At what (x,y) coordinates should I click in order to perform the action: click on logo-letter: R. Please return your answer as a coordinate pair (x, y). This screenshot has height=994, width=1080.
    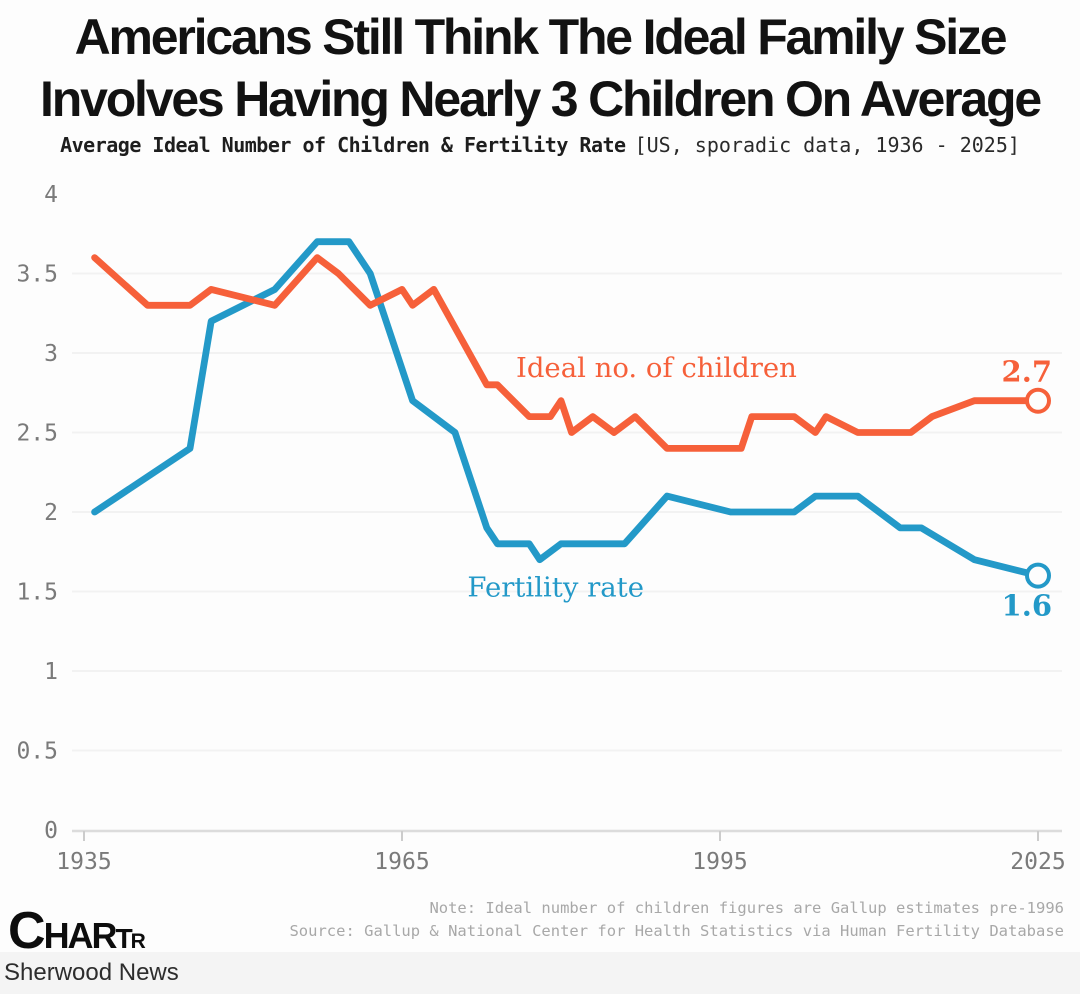
    Looking at the image, I should click on (138, 941).